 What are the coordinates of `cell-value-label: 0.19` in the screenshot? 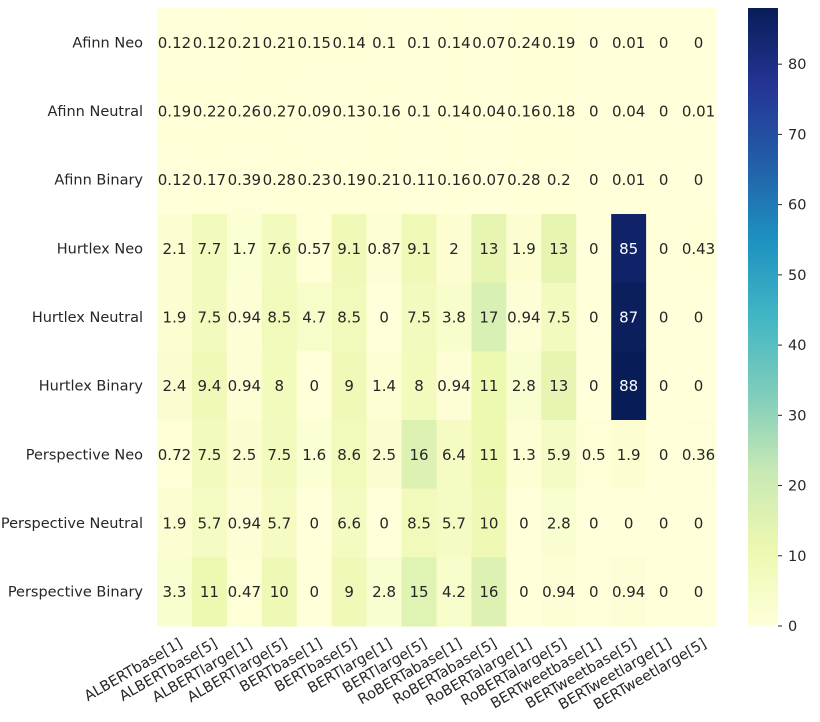 It's located at (348, 180).